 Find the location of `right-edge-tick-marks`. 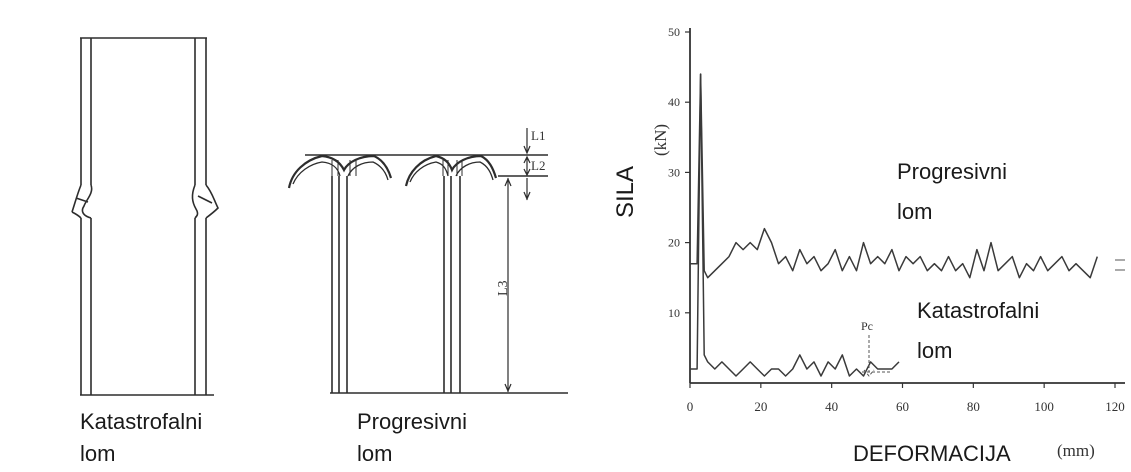

right-edge-tick-marks is located at coordinates (1120, 265).